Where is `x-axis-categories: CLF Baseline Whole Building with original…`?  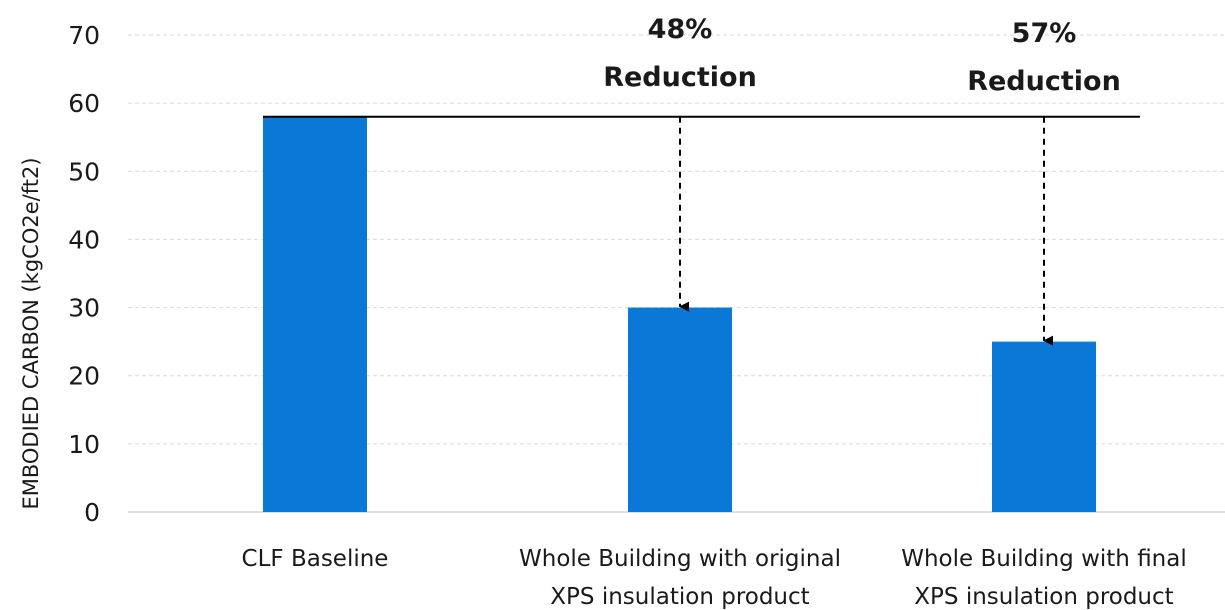
x-axis-categories: CLF Baseline Whole Building with original… is located at coordinates (714, 578).